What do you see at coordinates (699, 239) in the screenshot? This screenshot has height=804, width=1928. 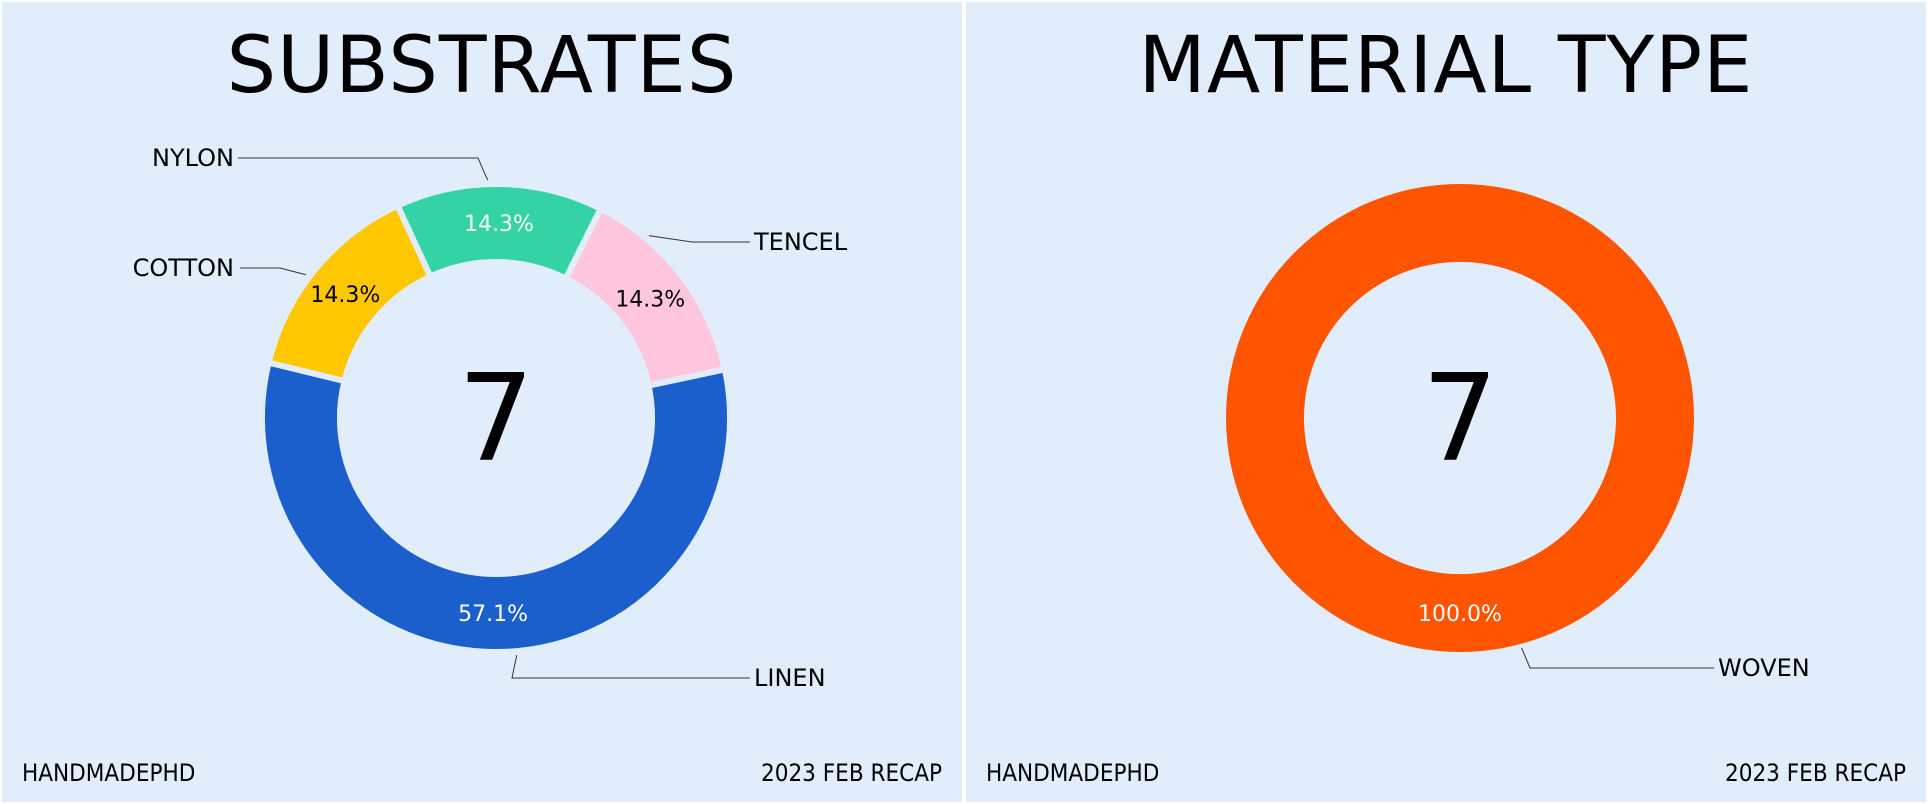 I see `leader-line-tencel` at bounding box center [699, 239].